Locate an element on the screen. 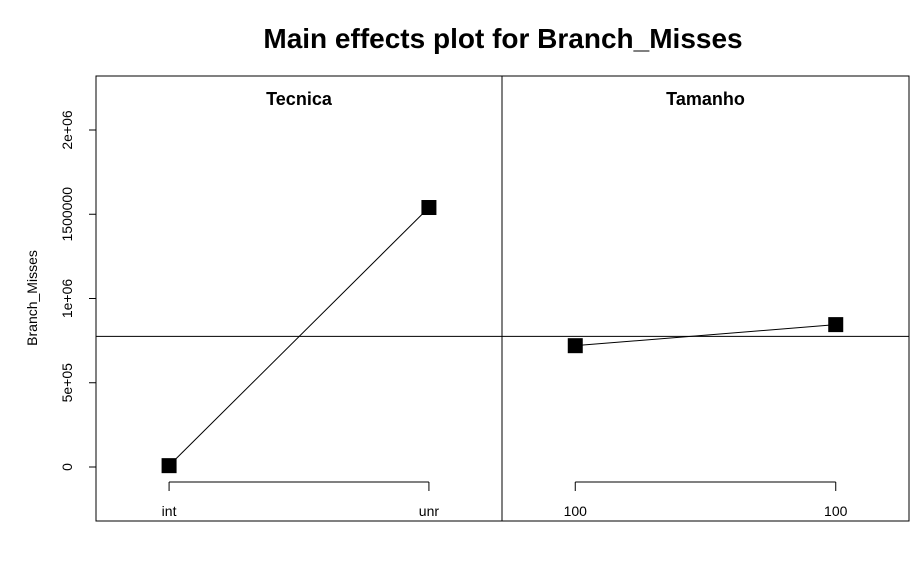 This screenshot has width=911, height=579. panel-title: Tamanho is located at coordinates (705, 99).